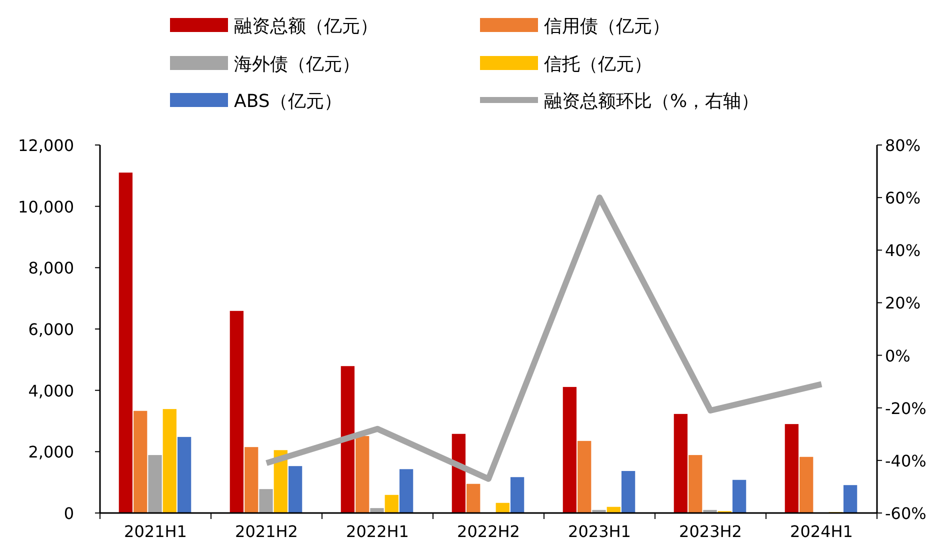 This screenshot has height=547, width=933. What do you see at coordinates (51, 390) in the screenshot?
I see `y-tick-label: 4,000` at bounding box center [51, 390].